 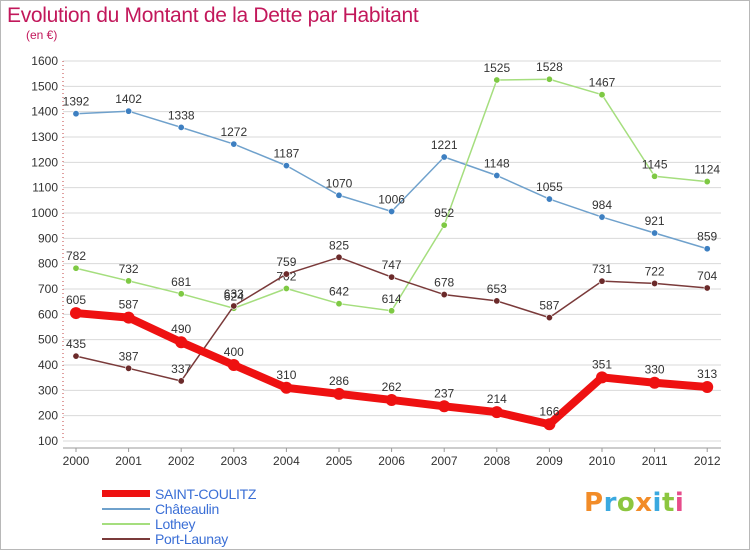 I want to click on data-label-port-launay: 435, so click(x=76, y=344).